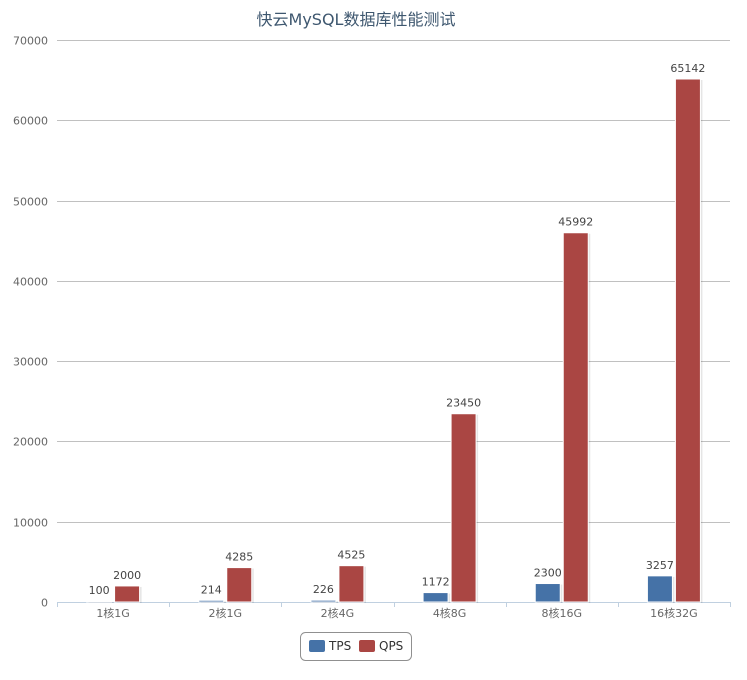 The image size is (747, 680). What do you see at coordinates (339, 646) in the screenshot?
I see `legend-label-tps: TPS` at bounding box center [339, 646].